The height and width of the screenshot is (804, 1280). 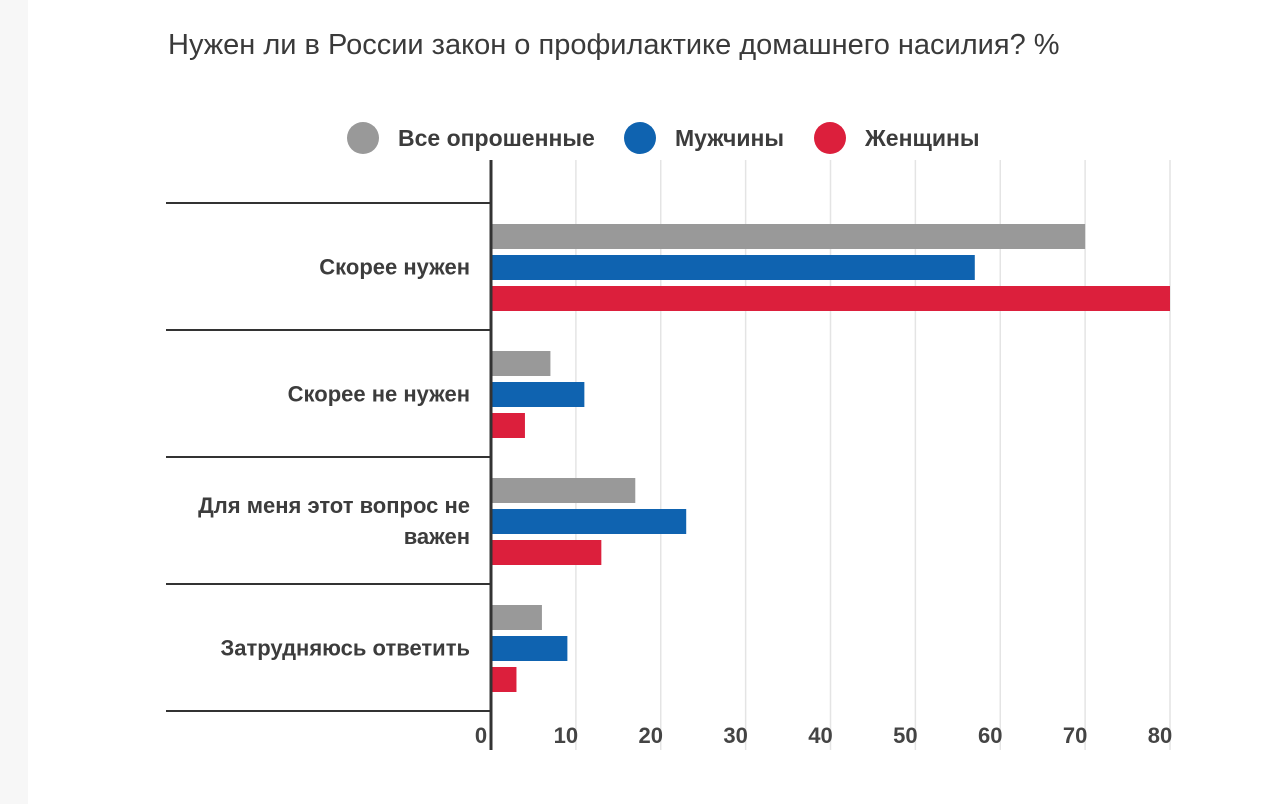 What do you see at coordinates (1075, 735) in the screenshot?
I see `x-tick-label: 70` at bounding box center [1075, 735].